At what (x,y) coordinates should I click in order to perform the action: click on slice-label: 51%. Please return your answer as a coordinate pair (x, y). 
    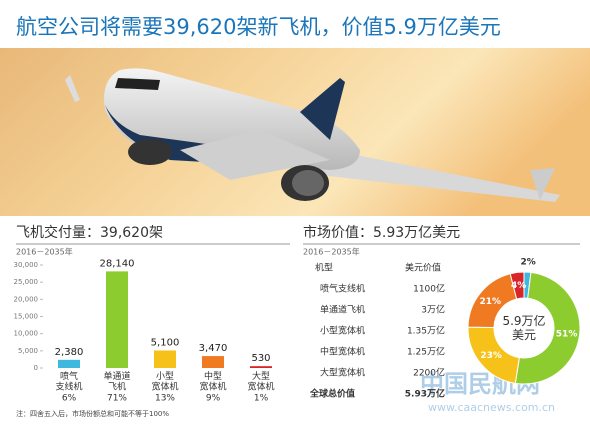
    Looking at the image, I should click on (567, 334).